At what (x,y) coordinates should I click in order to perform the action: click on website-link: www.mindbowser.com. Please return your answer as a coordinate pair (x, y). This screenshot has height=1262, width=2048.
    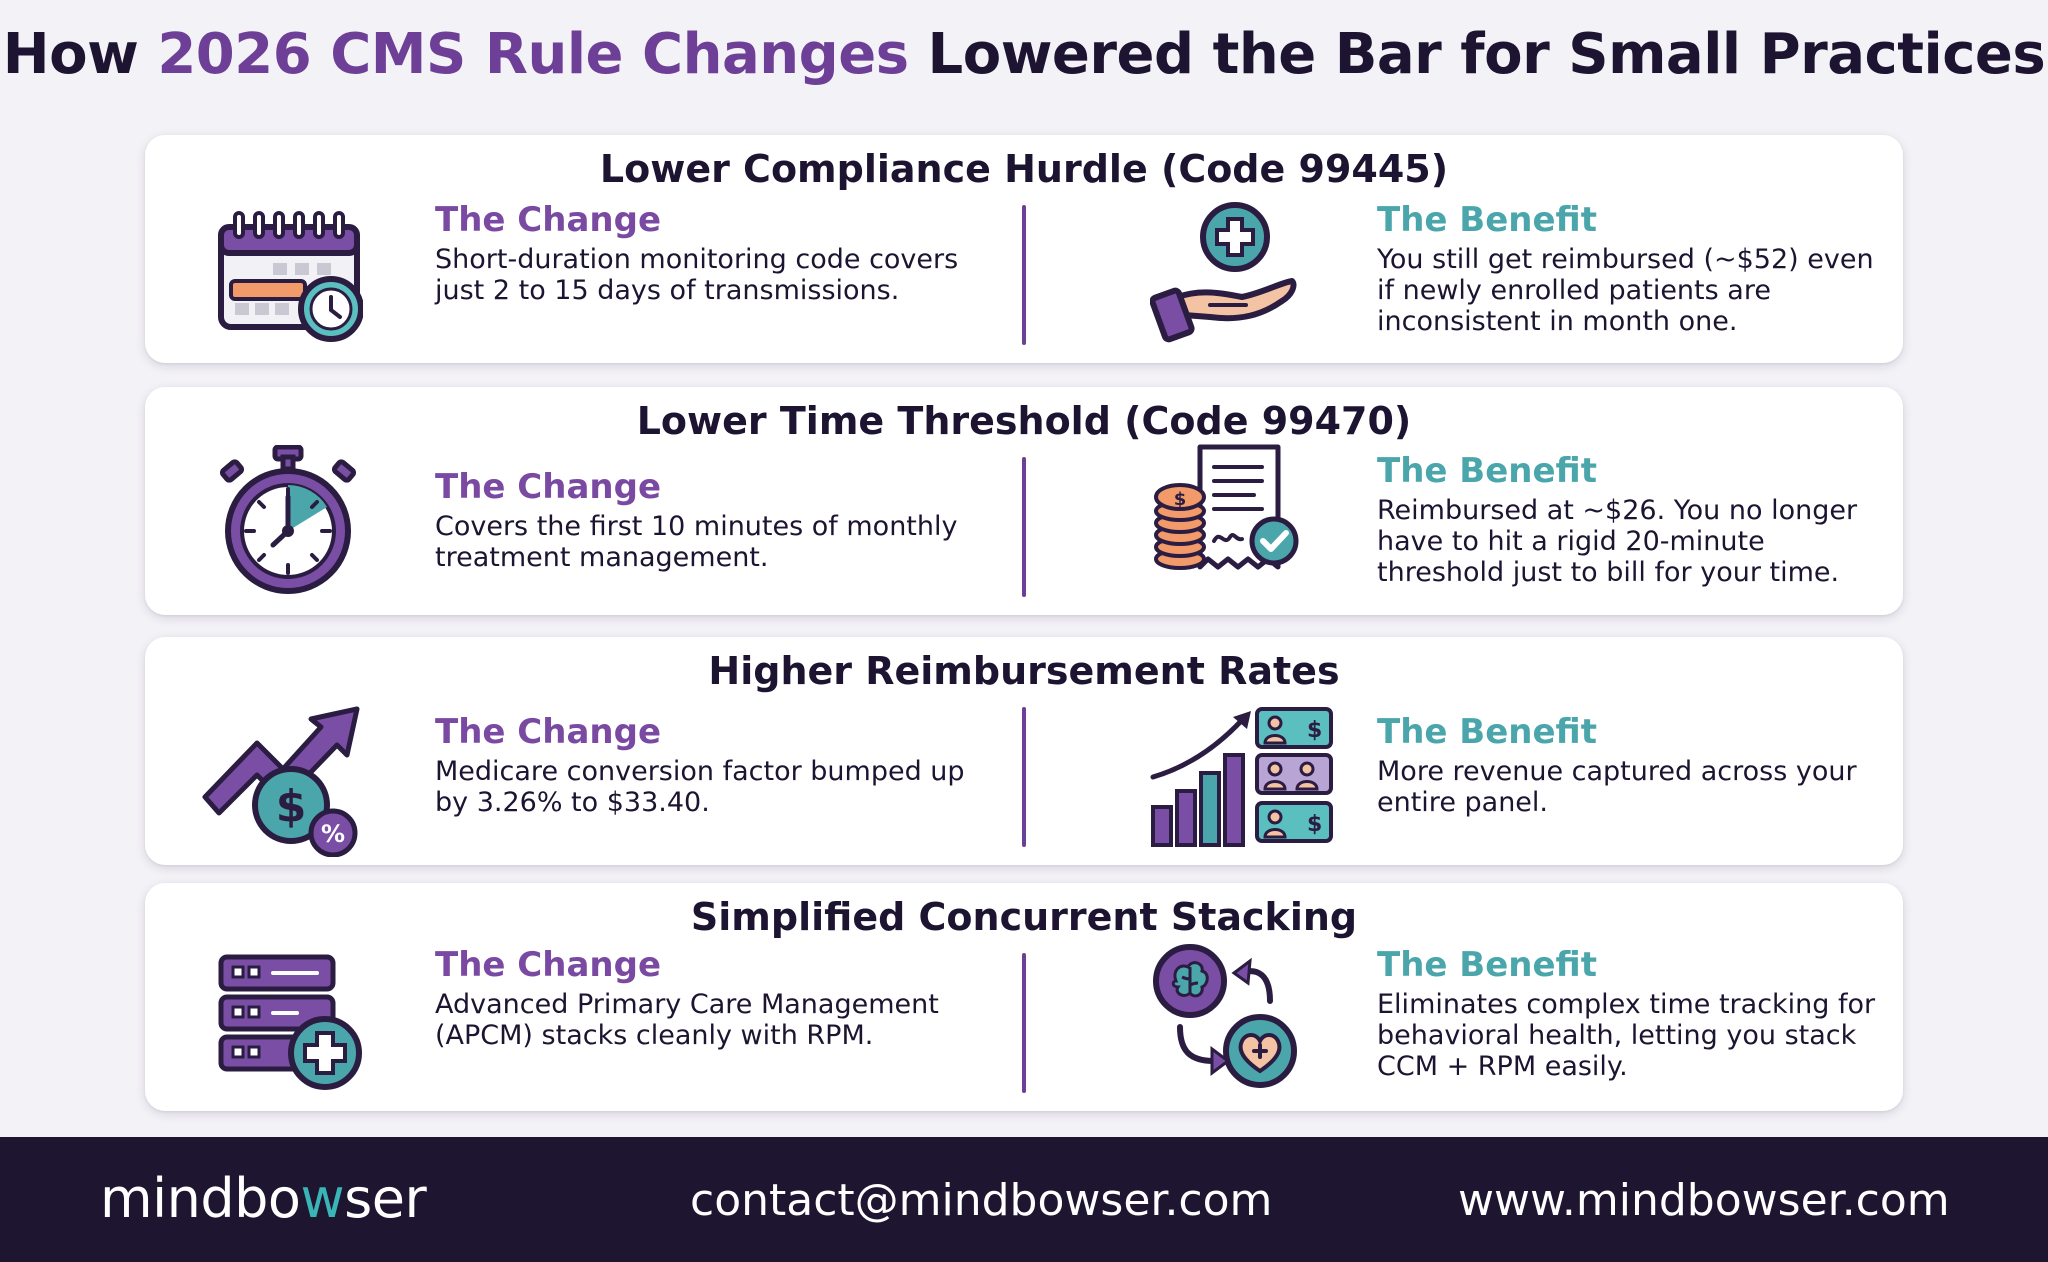
    Looking at the image, I should click on (1704, 1200).